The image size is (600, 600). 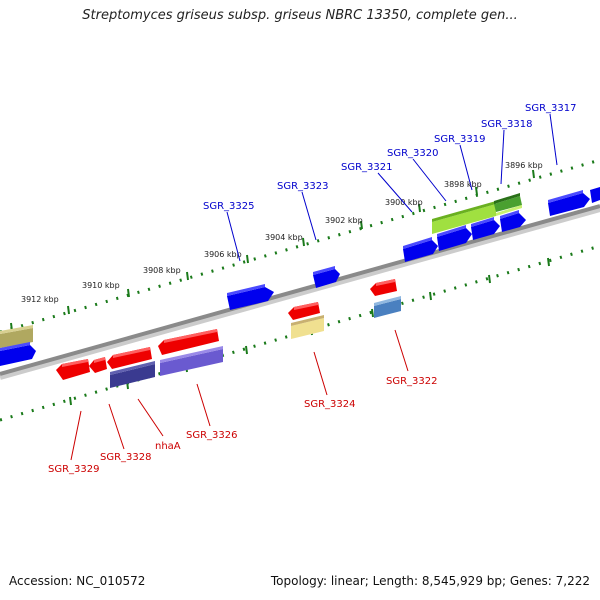 What do you see at coordinates (16, 338) in the screenshot?
I see `feature-olive` at bounding box center [16, 338].